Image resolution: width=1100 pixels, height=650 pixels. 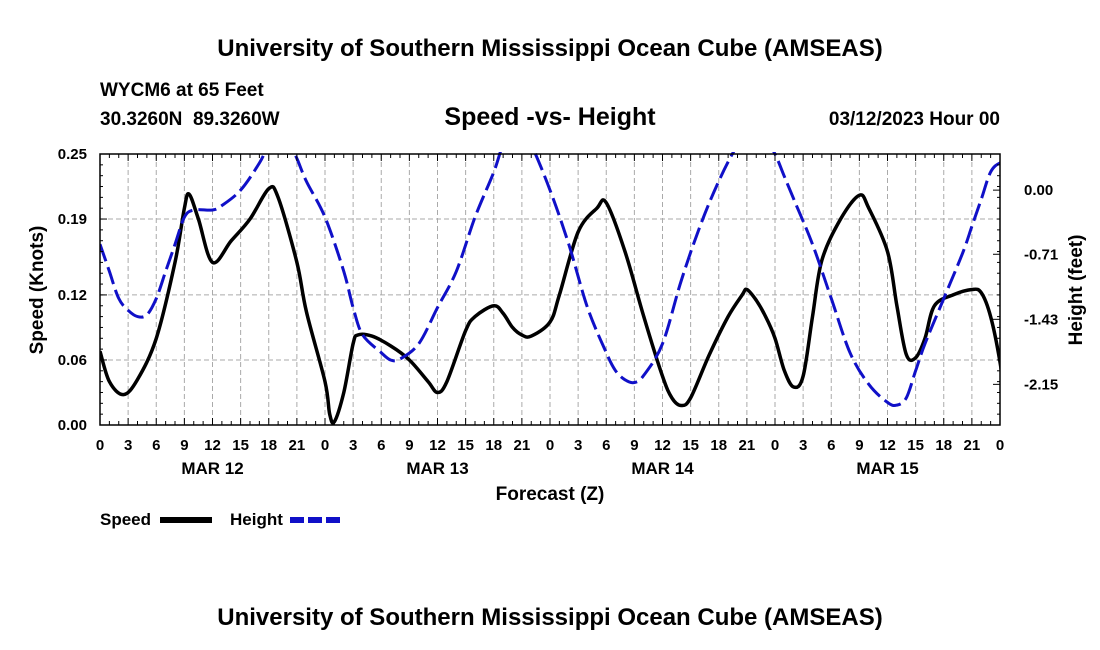 I want to click on day-label: MAR 15, so click(x=887, y=468).